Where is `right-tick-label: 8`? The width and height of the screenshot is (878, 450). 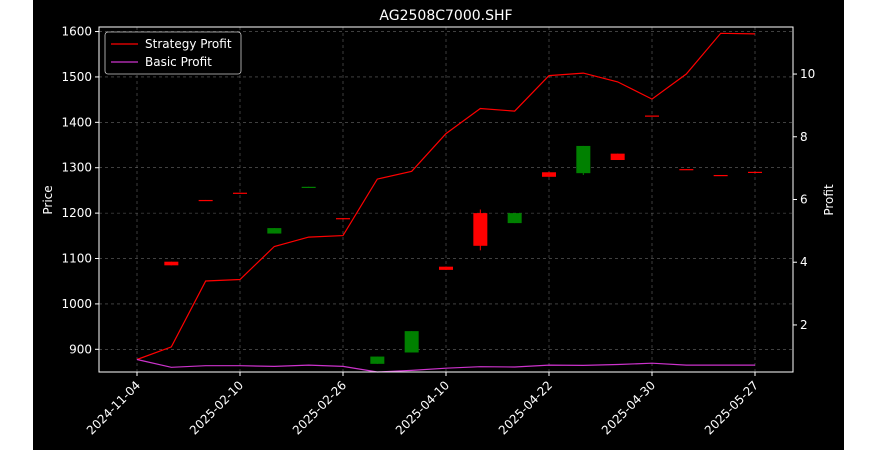 right-tick-label: 8 is located at coordinates (804, 137).